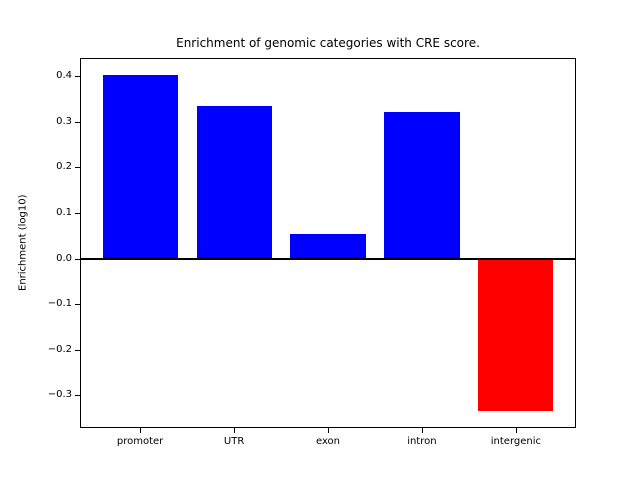  Describe the element at coordinates (23, 243) in the screenshot. I see `y-axis-label: Enrichment (log10)` at that location.